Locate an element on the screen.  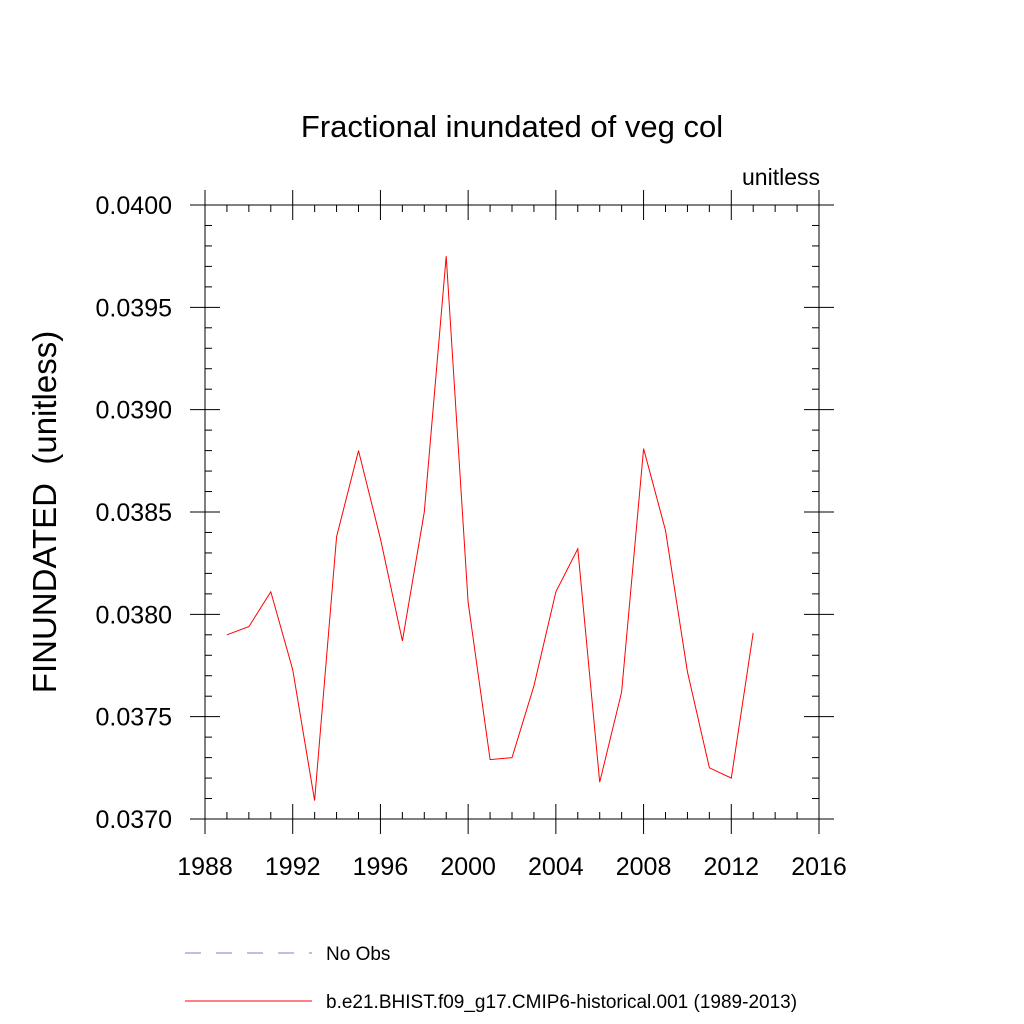
chart-title: Fractional inundated of veg col is located at coordinates (512, 126).